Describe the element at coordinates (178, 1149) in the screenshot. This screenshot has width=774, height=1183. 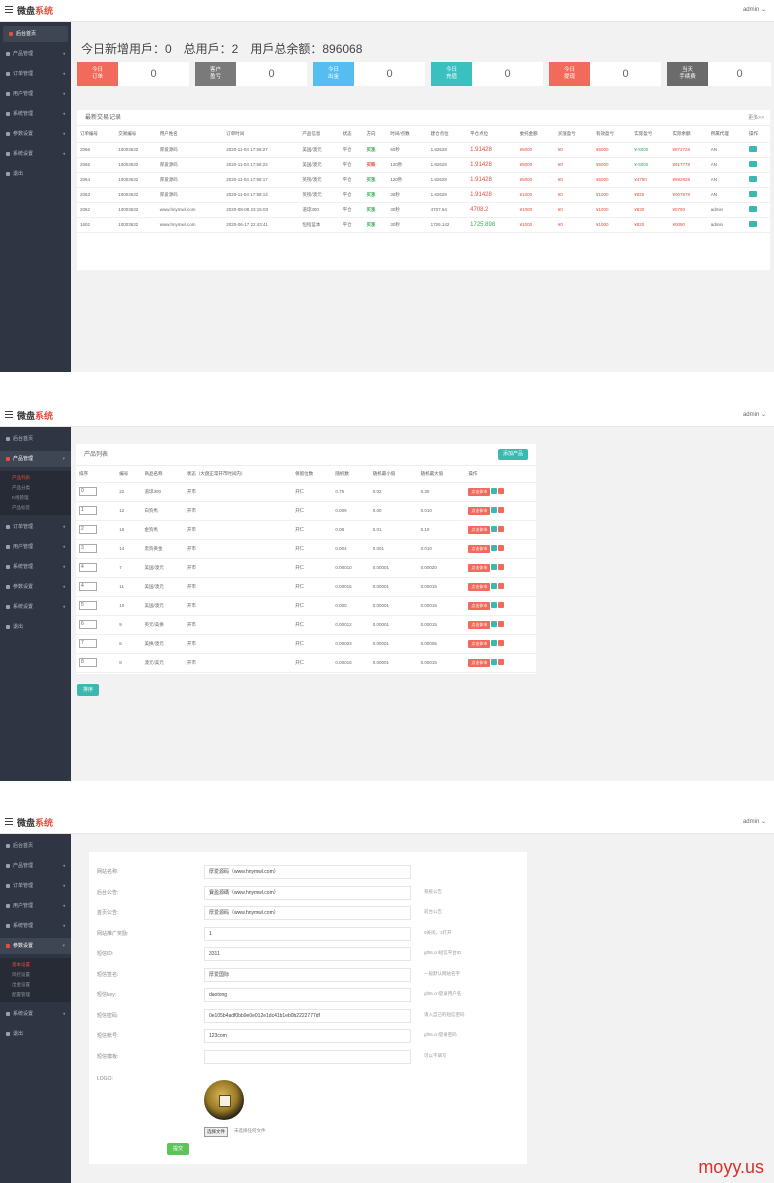
I see `submit-button: 提交` at that location.